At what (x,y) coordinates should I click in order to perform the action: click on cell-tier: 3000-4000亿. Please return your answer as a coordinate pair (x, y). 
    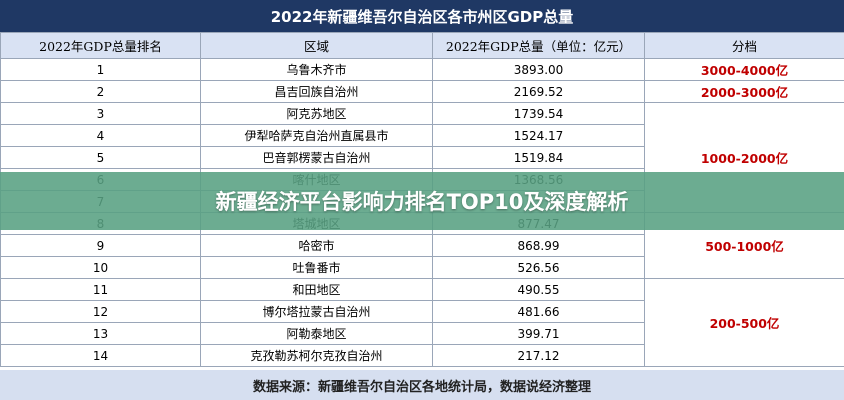
    Looking at the image, I should click on (744, 69).